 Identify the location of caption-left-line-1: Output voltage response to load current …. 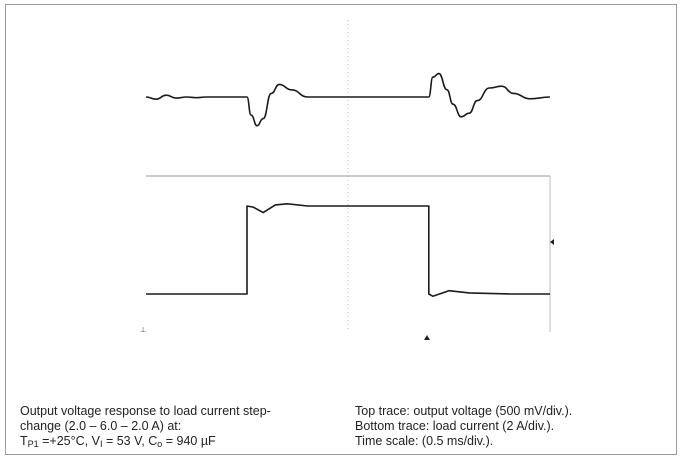
(145, 411).